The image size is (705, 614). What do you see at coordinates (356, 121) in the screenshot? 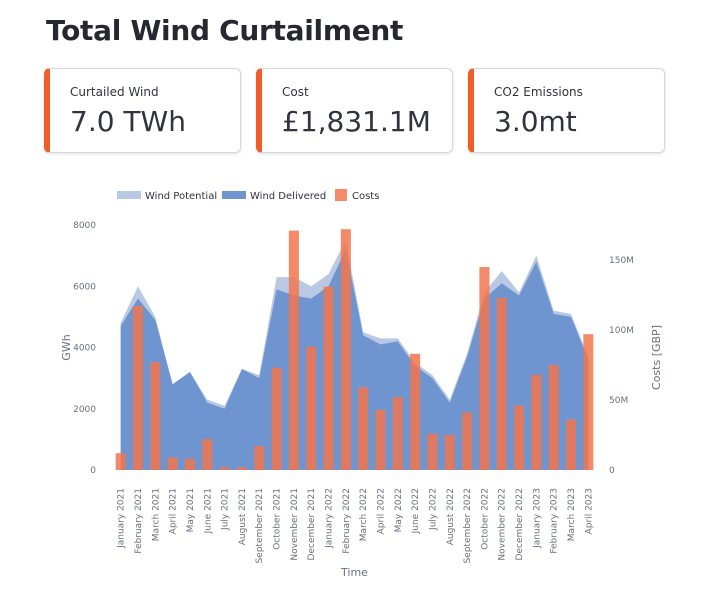
I see `metric-value: £1,831.1M` at bounding box center [356, 121].